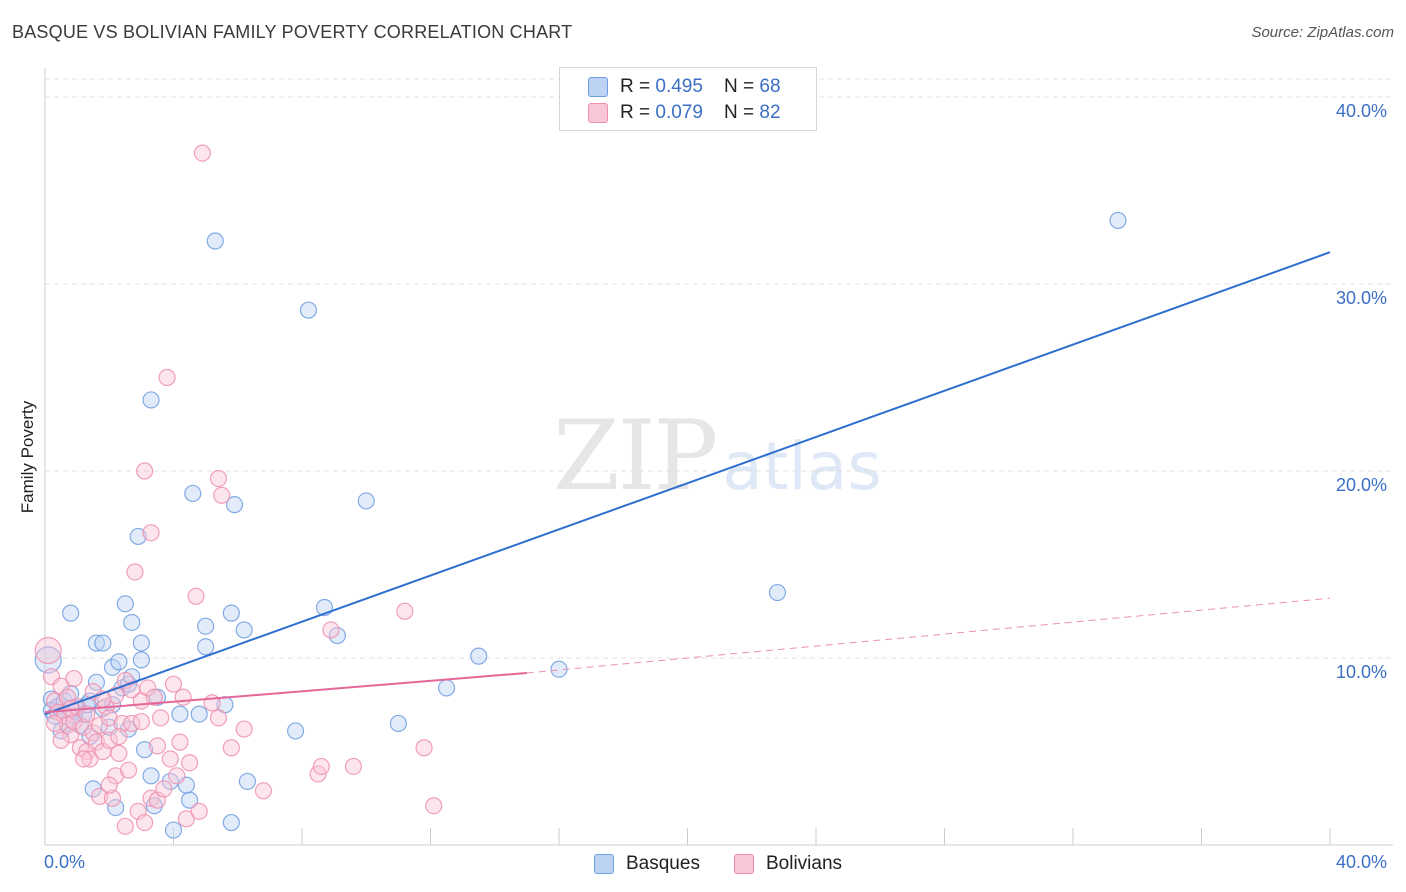 This screenshot has width=1406, height=892. What do you see at coordinates (688, 99) in the screenshot?
I see `correlation-legend: R = 0.495 N = 68 R = 0.079 N = 82` at bounding box center [688, 99].